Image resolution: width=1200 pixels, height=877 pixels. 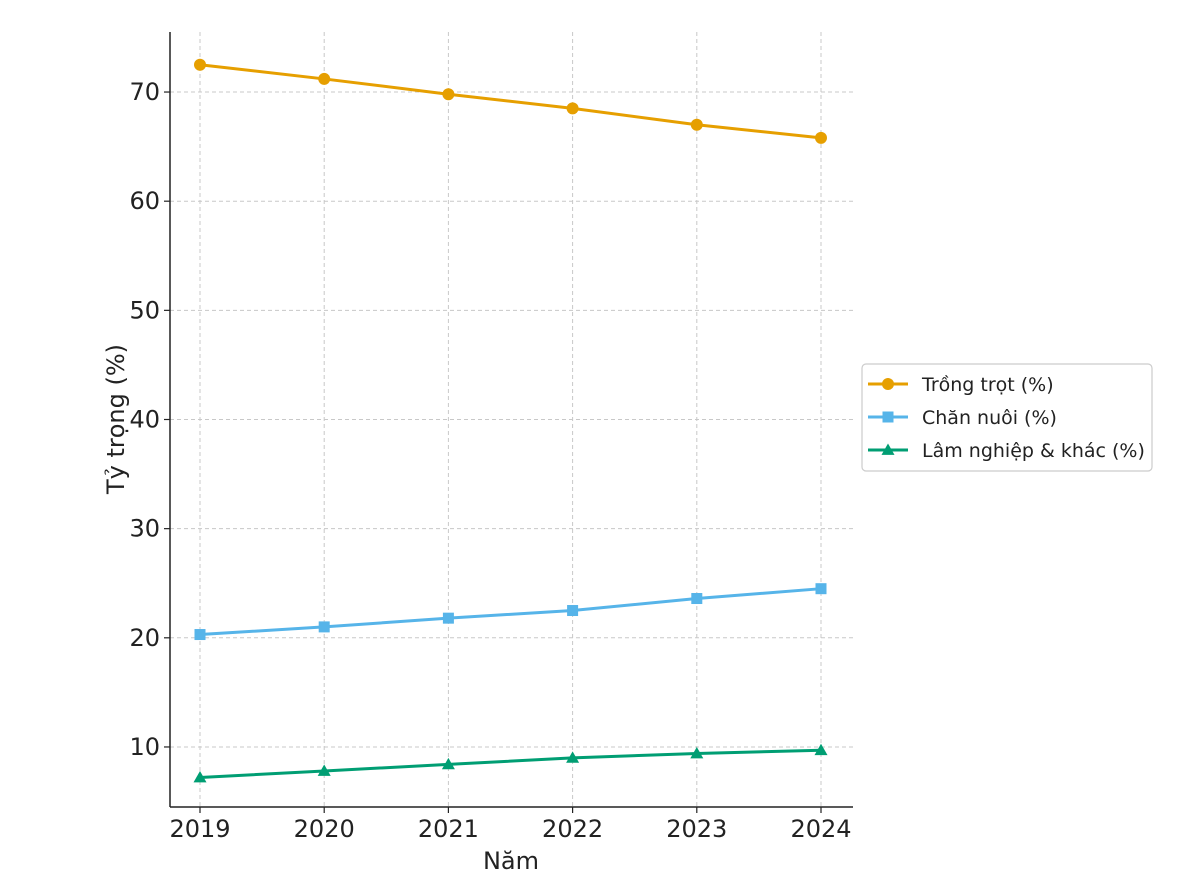 I want to click on y-tick-label: 10, so click(x=144, y=747).